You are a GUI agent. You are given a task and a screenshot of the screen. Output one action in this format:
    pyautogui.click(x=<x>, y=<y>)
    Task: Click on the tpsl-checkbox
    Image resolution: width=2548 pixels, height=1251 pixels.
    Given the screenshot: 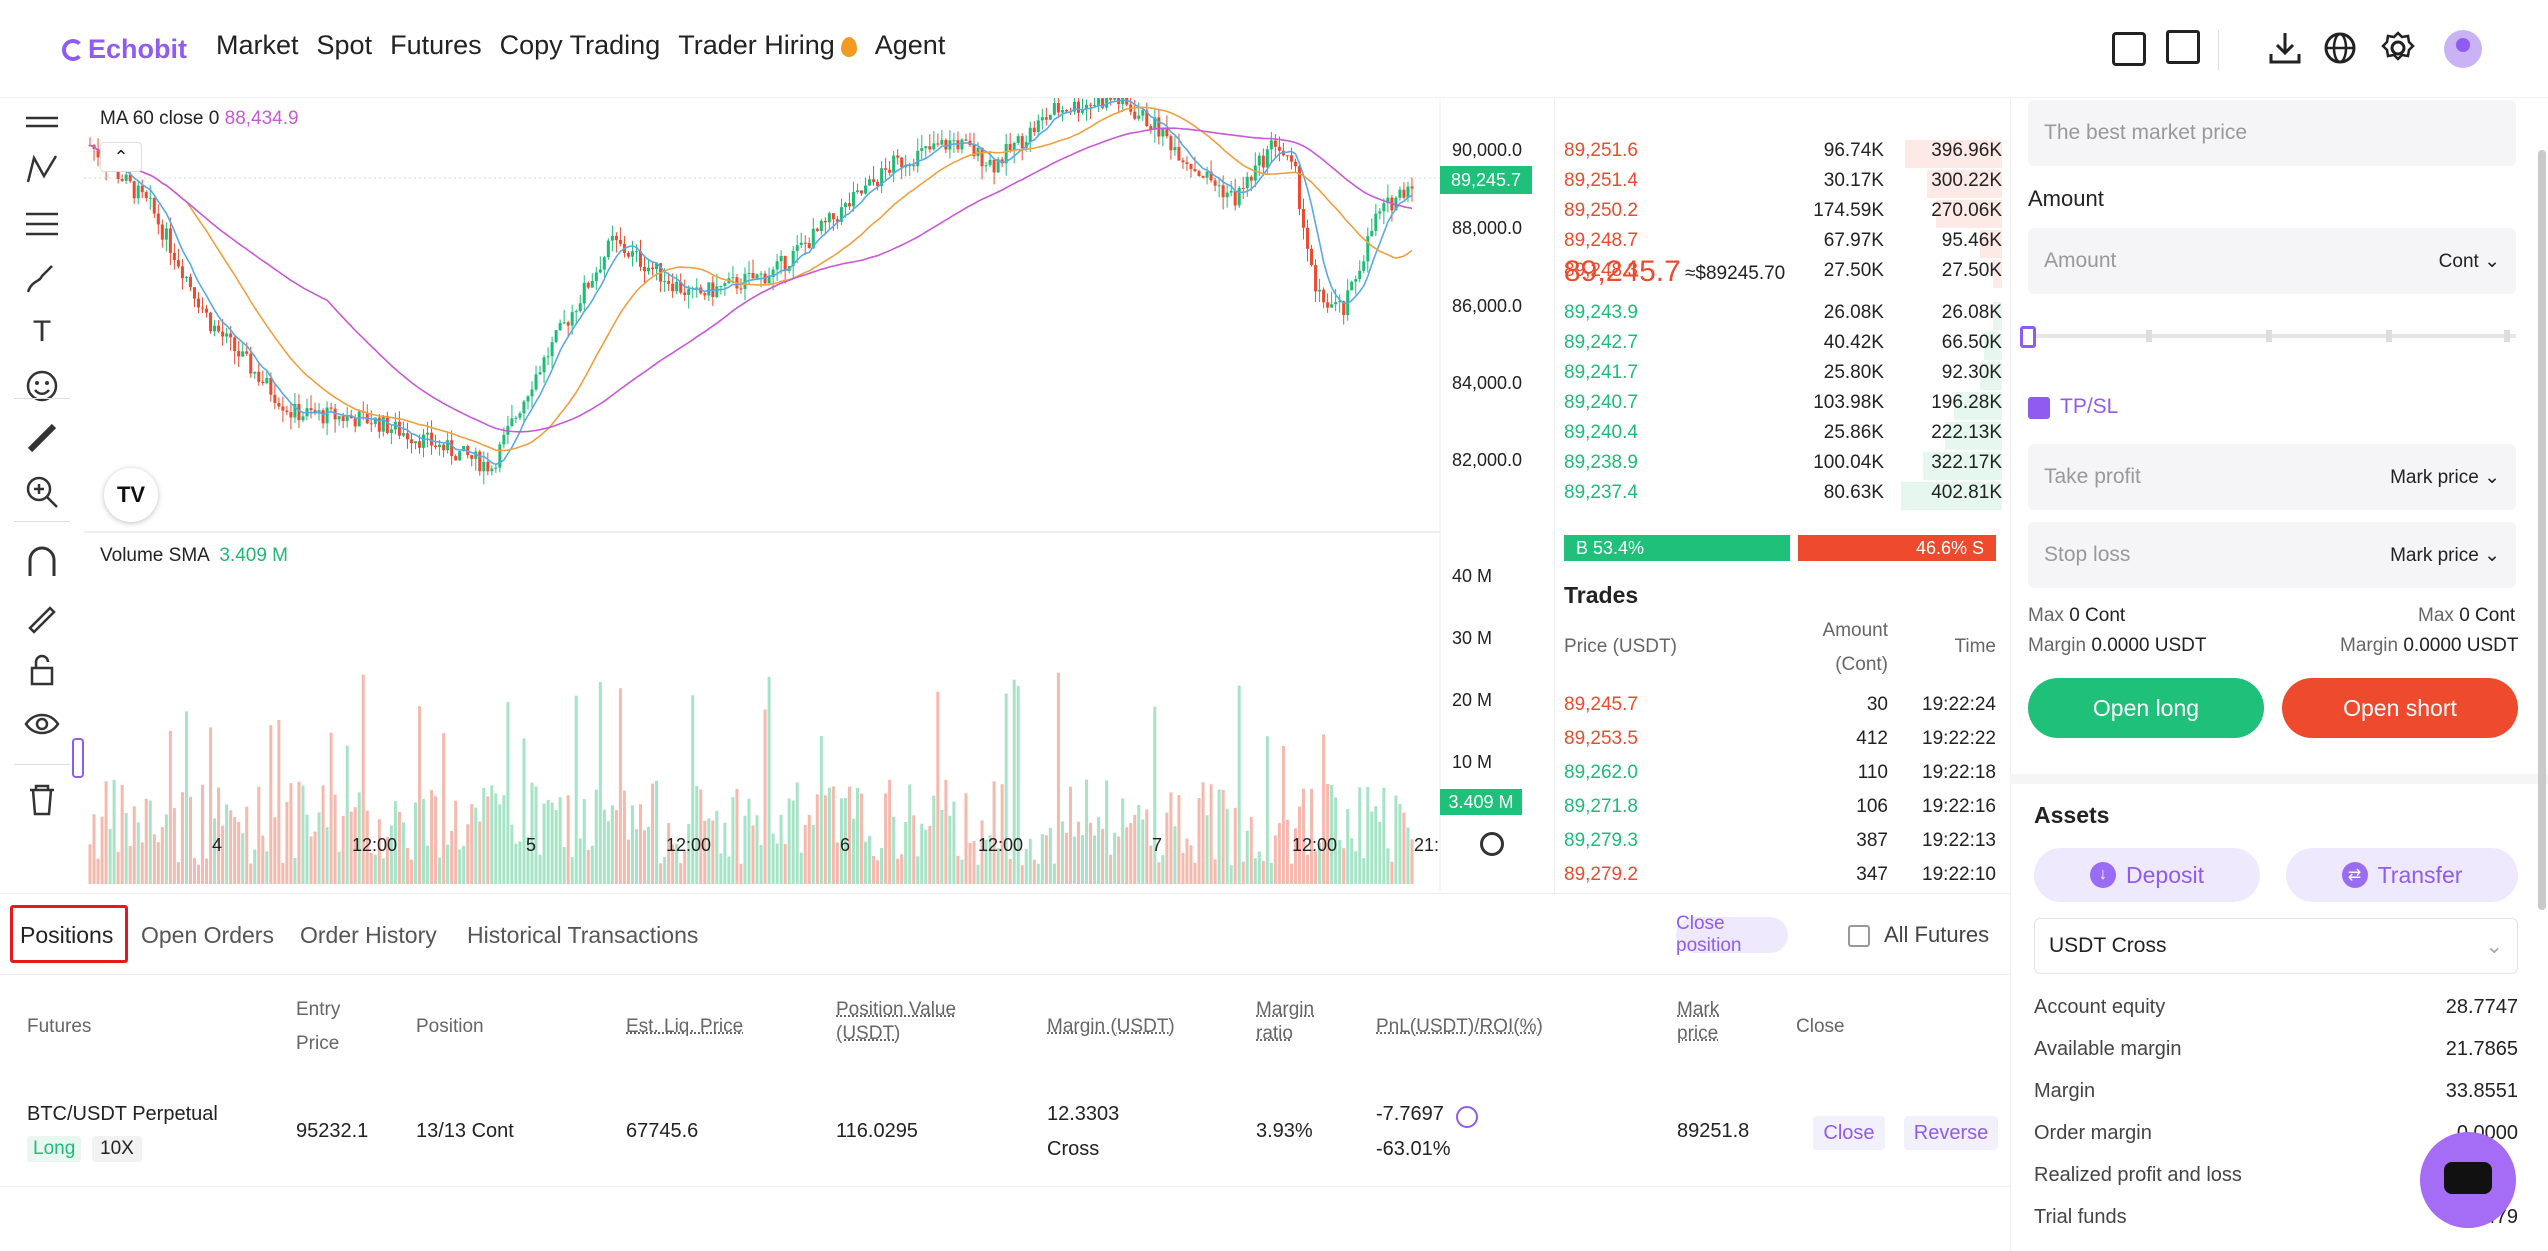 What is the action you would take?
    pyautogui.click(x=2039, y=408)
    